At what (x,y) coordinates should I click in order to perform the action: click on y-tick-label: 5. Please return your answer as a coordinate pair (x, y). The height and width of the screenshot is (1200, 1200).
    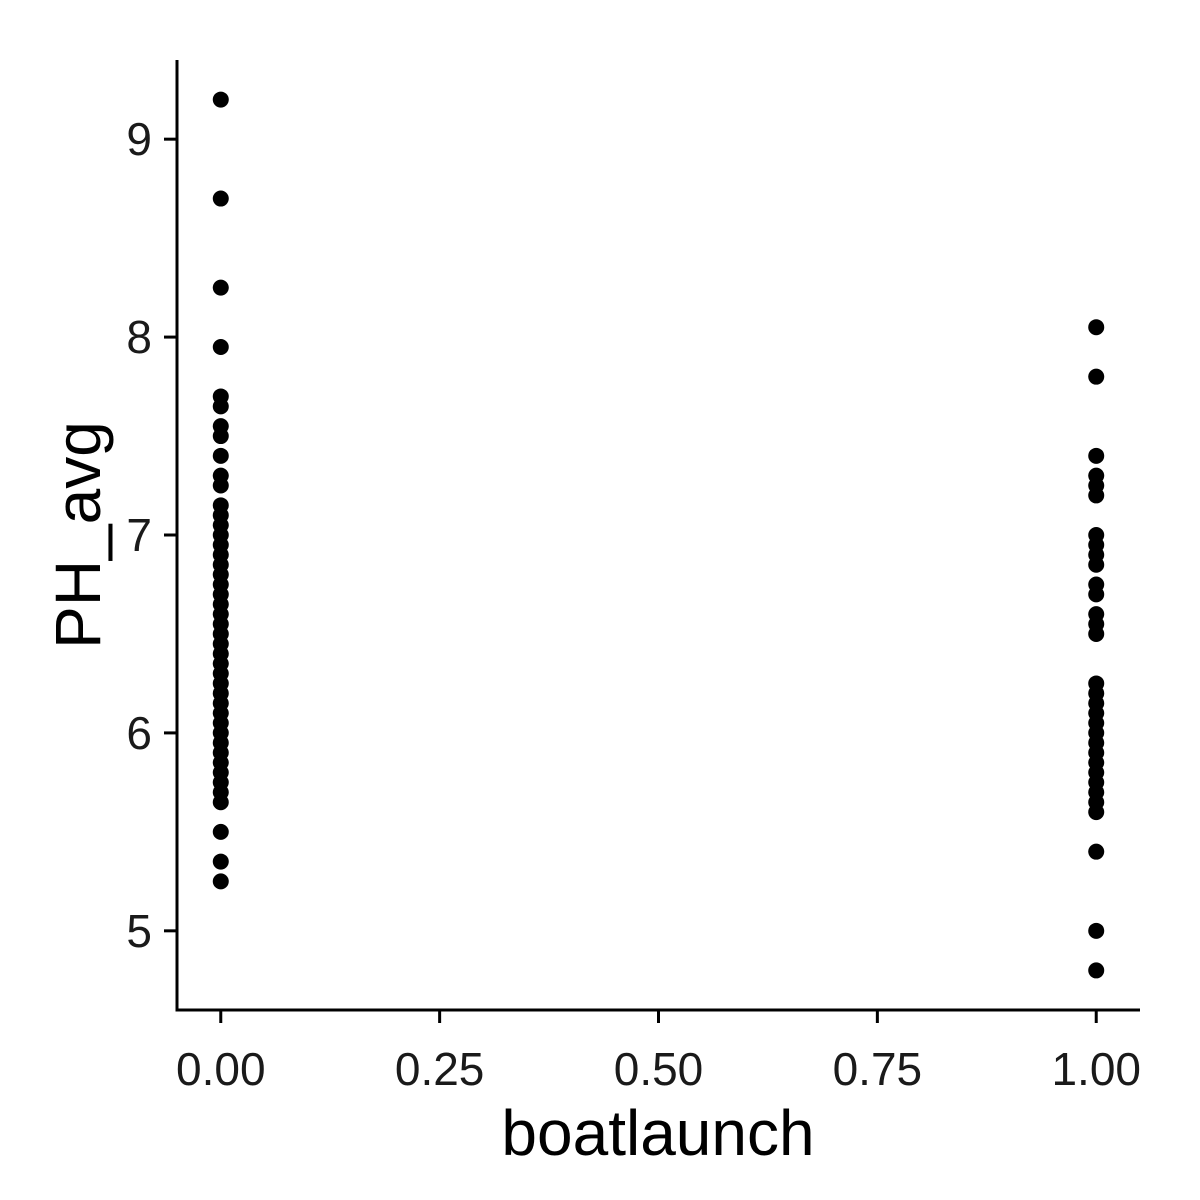
    Looking at the image, I should click on (139, 931).